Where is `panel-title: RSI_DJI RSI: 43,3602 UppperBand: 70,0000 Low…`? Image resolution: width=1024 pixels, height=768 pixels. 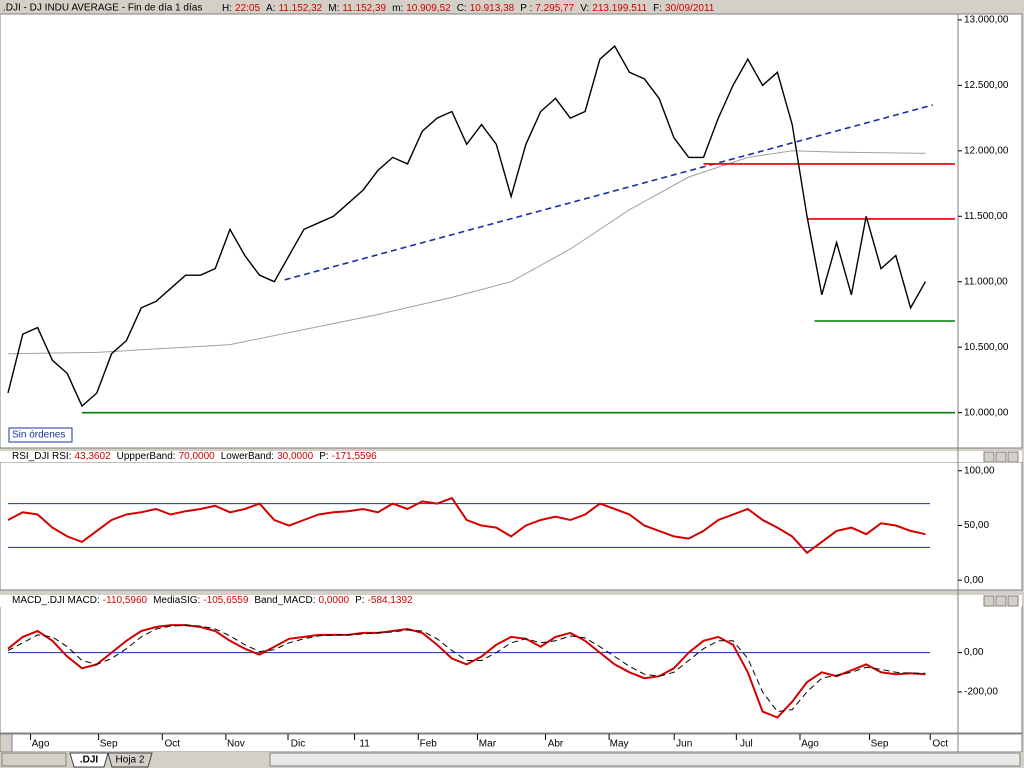
panel-title: RSI_DJI RSI: 43,3602 UppperBand: 70,0000 Low… is located at coordinates (194, 456).